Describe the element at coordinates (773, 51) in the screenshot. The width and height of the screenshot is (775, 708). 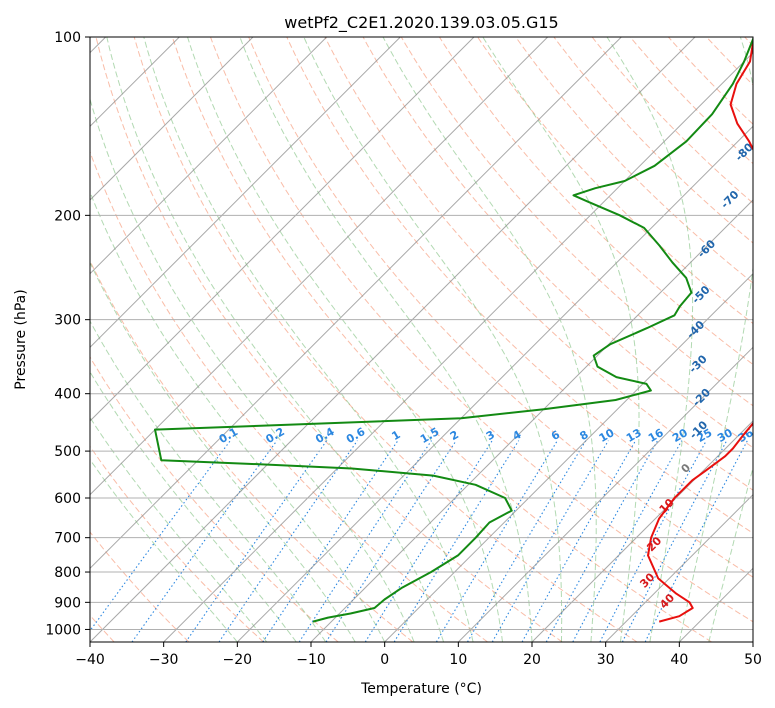
I see `isotherm-label: -100` at that location.